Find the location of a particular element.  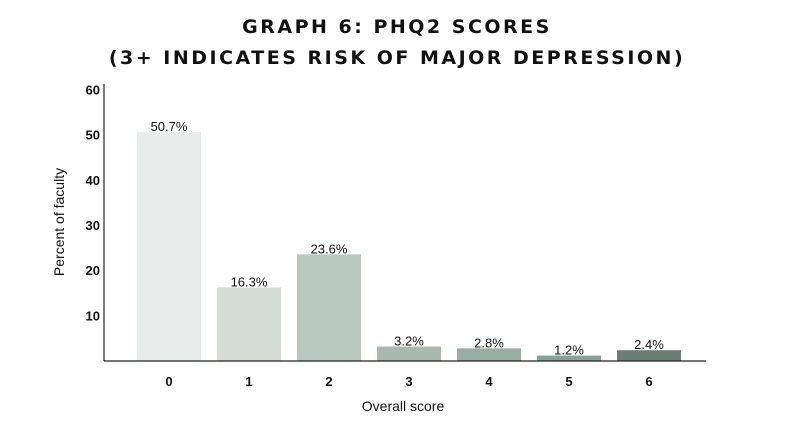

chart-title: GRAPH 6: PHQ2 SCORES is located at coordinates (397, 27).